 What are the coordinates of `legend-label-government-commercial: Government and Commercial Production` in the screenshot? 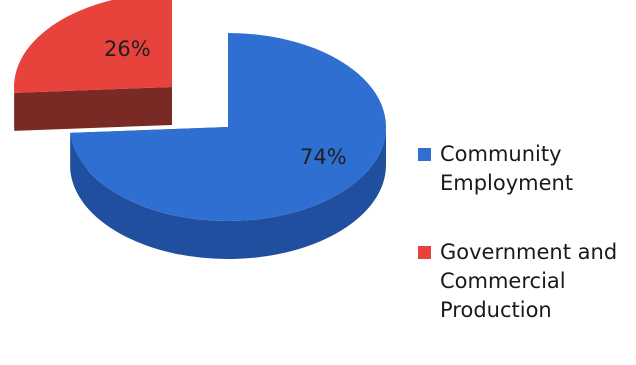 It's located at (529, 281).